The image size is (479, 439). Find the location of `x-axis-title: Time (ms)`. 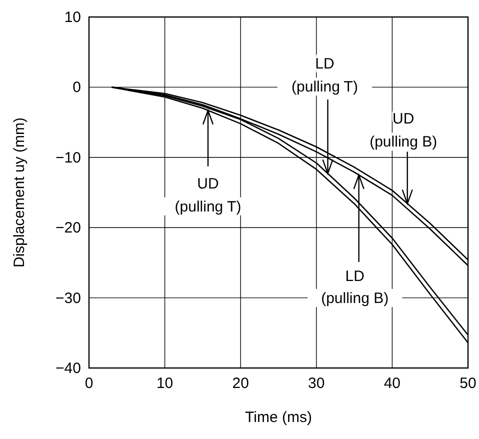

x-axis-title: Time (ms) is located at coordinates (278, 417).